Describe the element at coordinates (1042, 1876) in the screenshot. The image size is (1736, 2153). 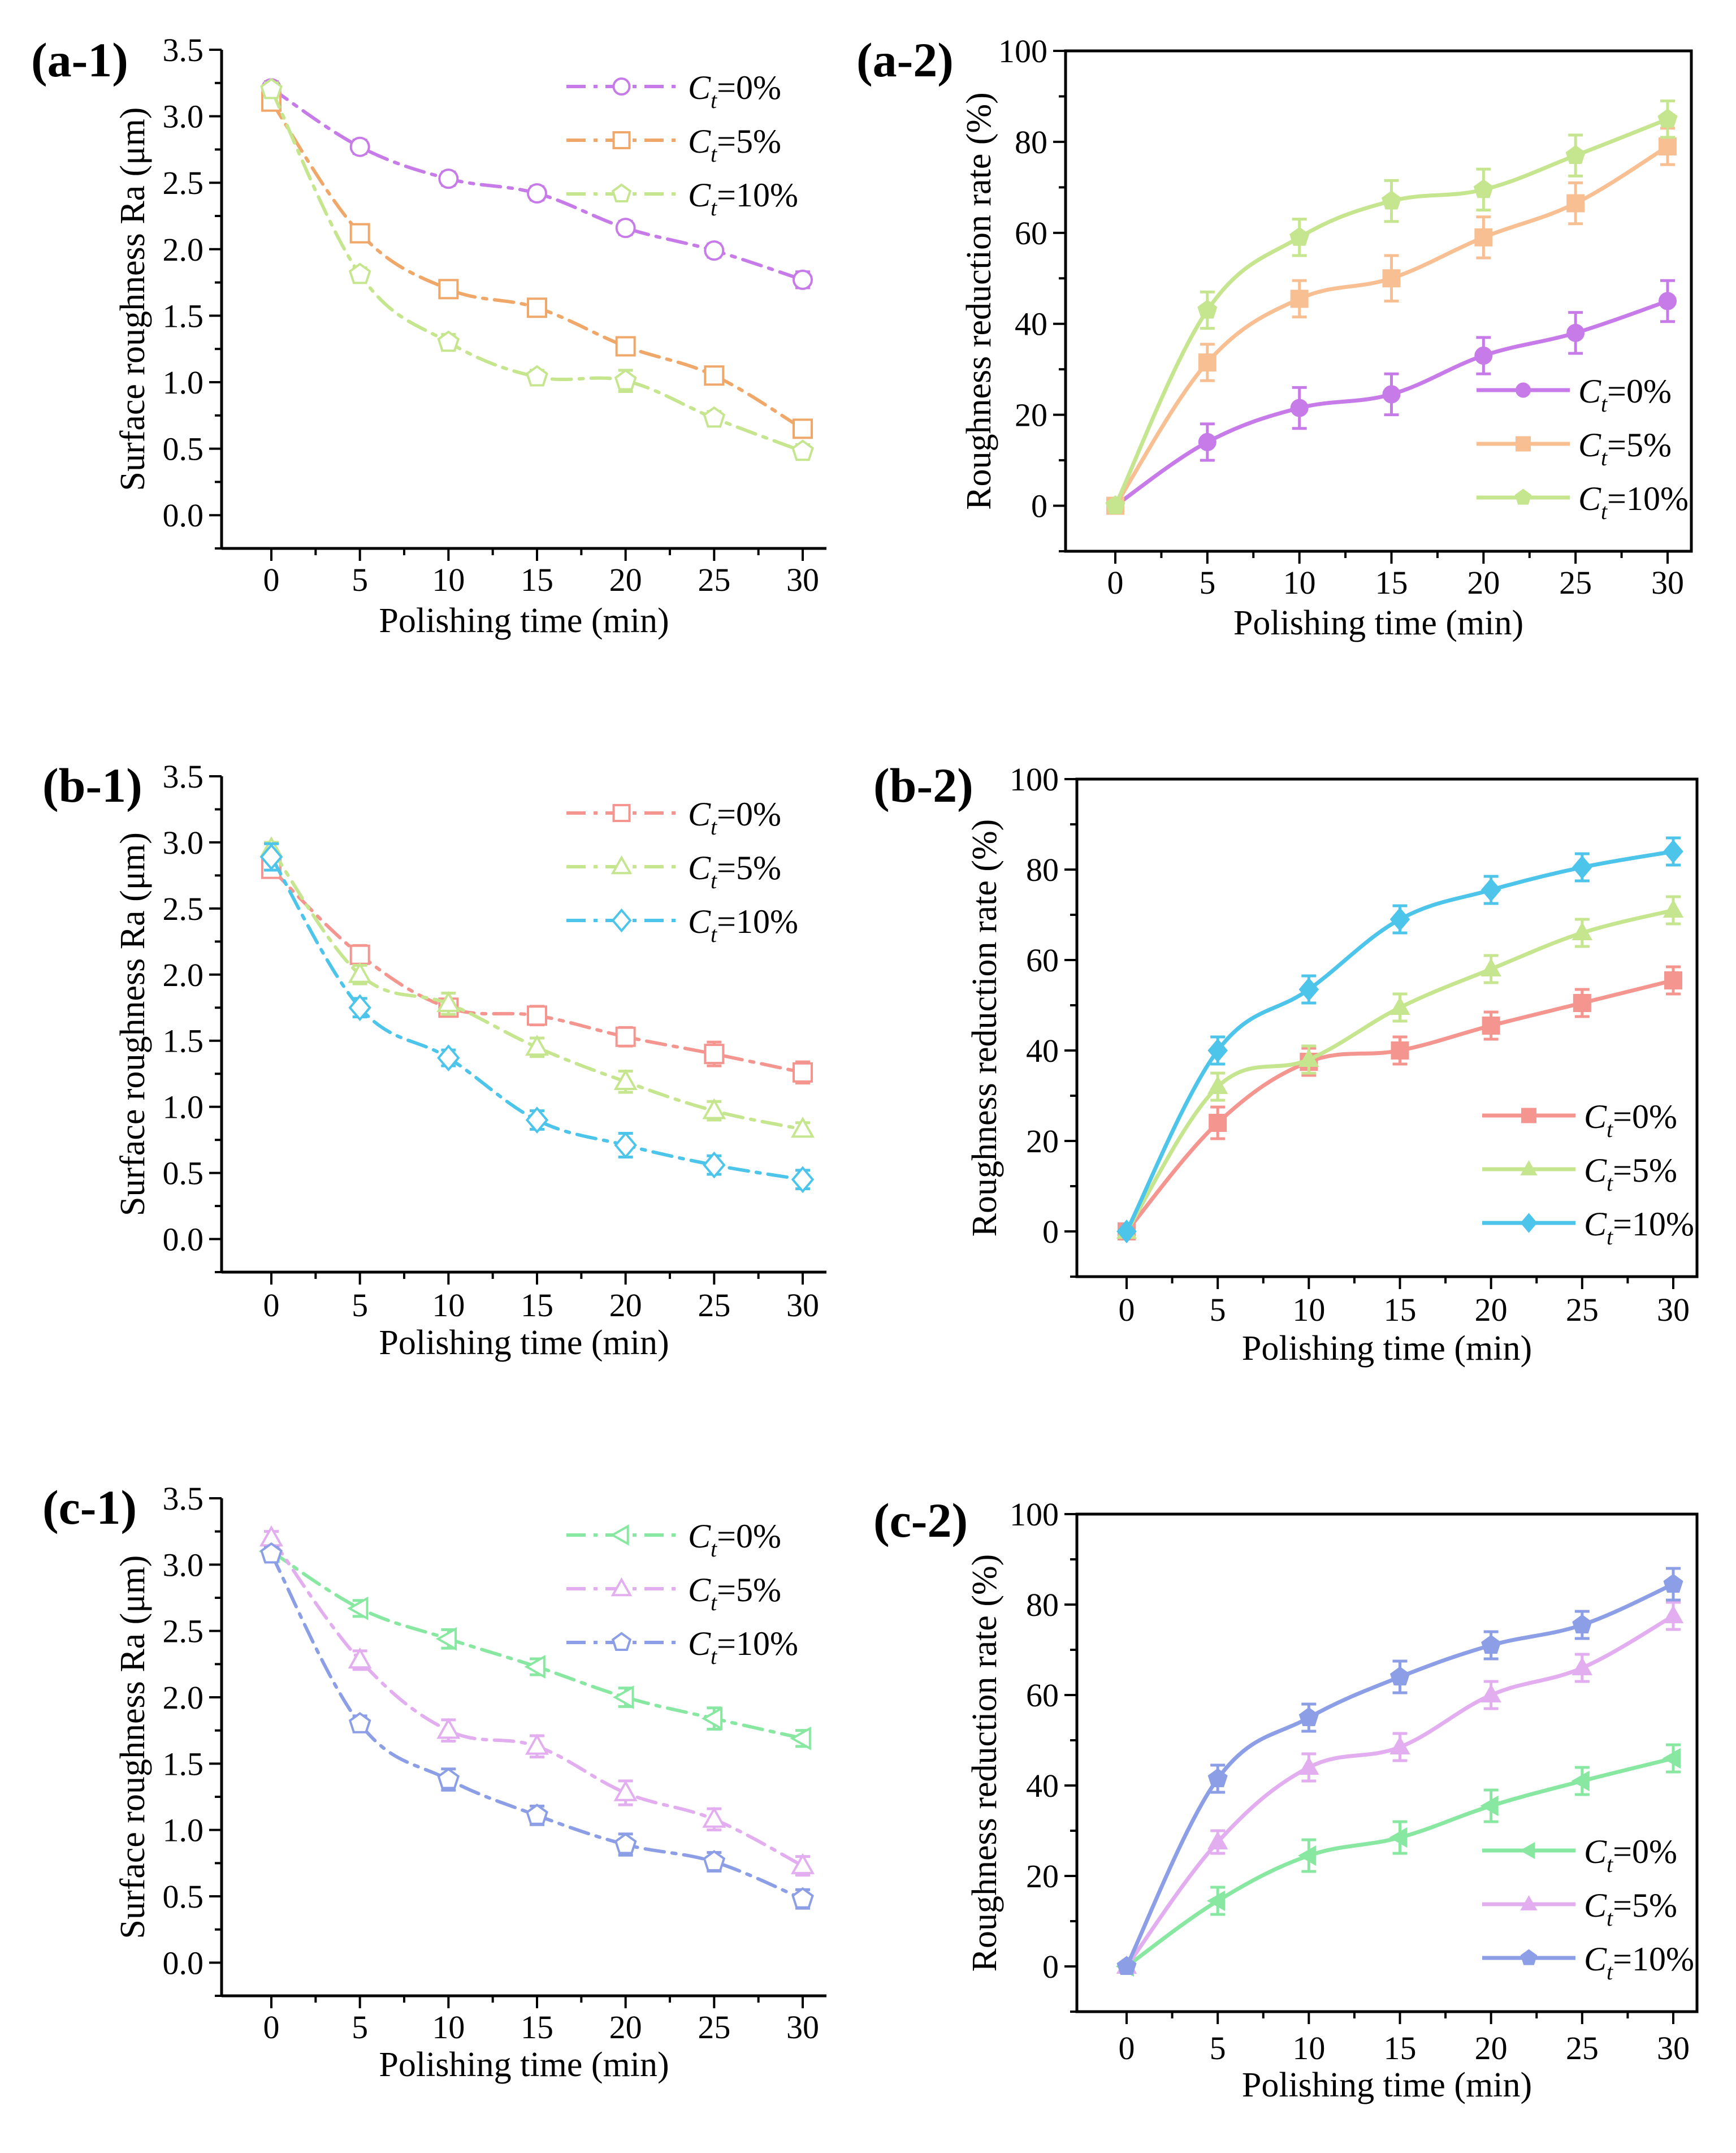
I see `y-tick-label: 20` at that location.